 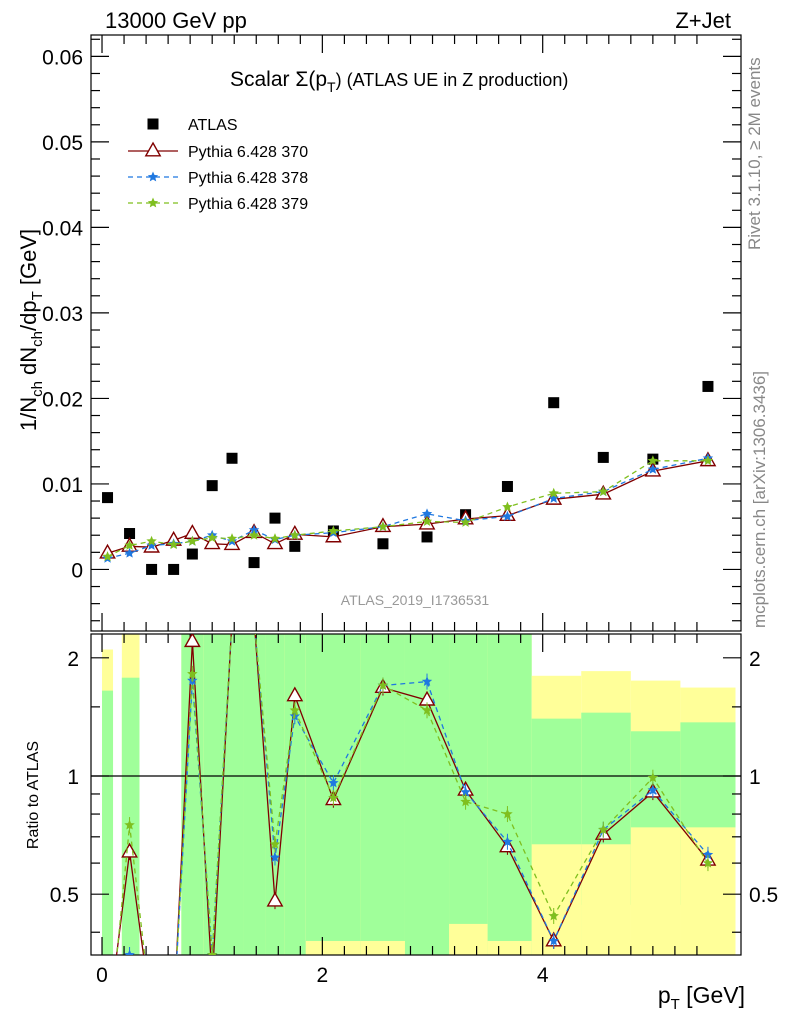 What do you see at coordinates (31, 330) in the screenshot?
I see `svg-text: 1/Nch dNch/dpT [GeV]` at bounding box center [31, 330].